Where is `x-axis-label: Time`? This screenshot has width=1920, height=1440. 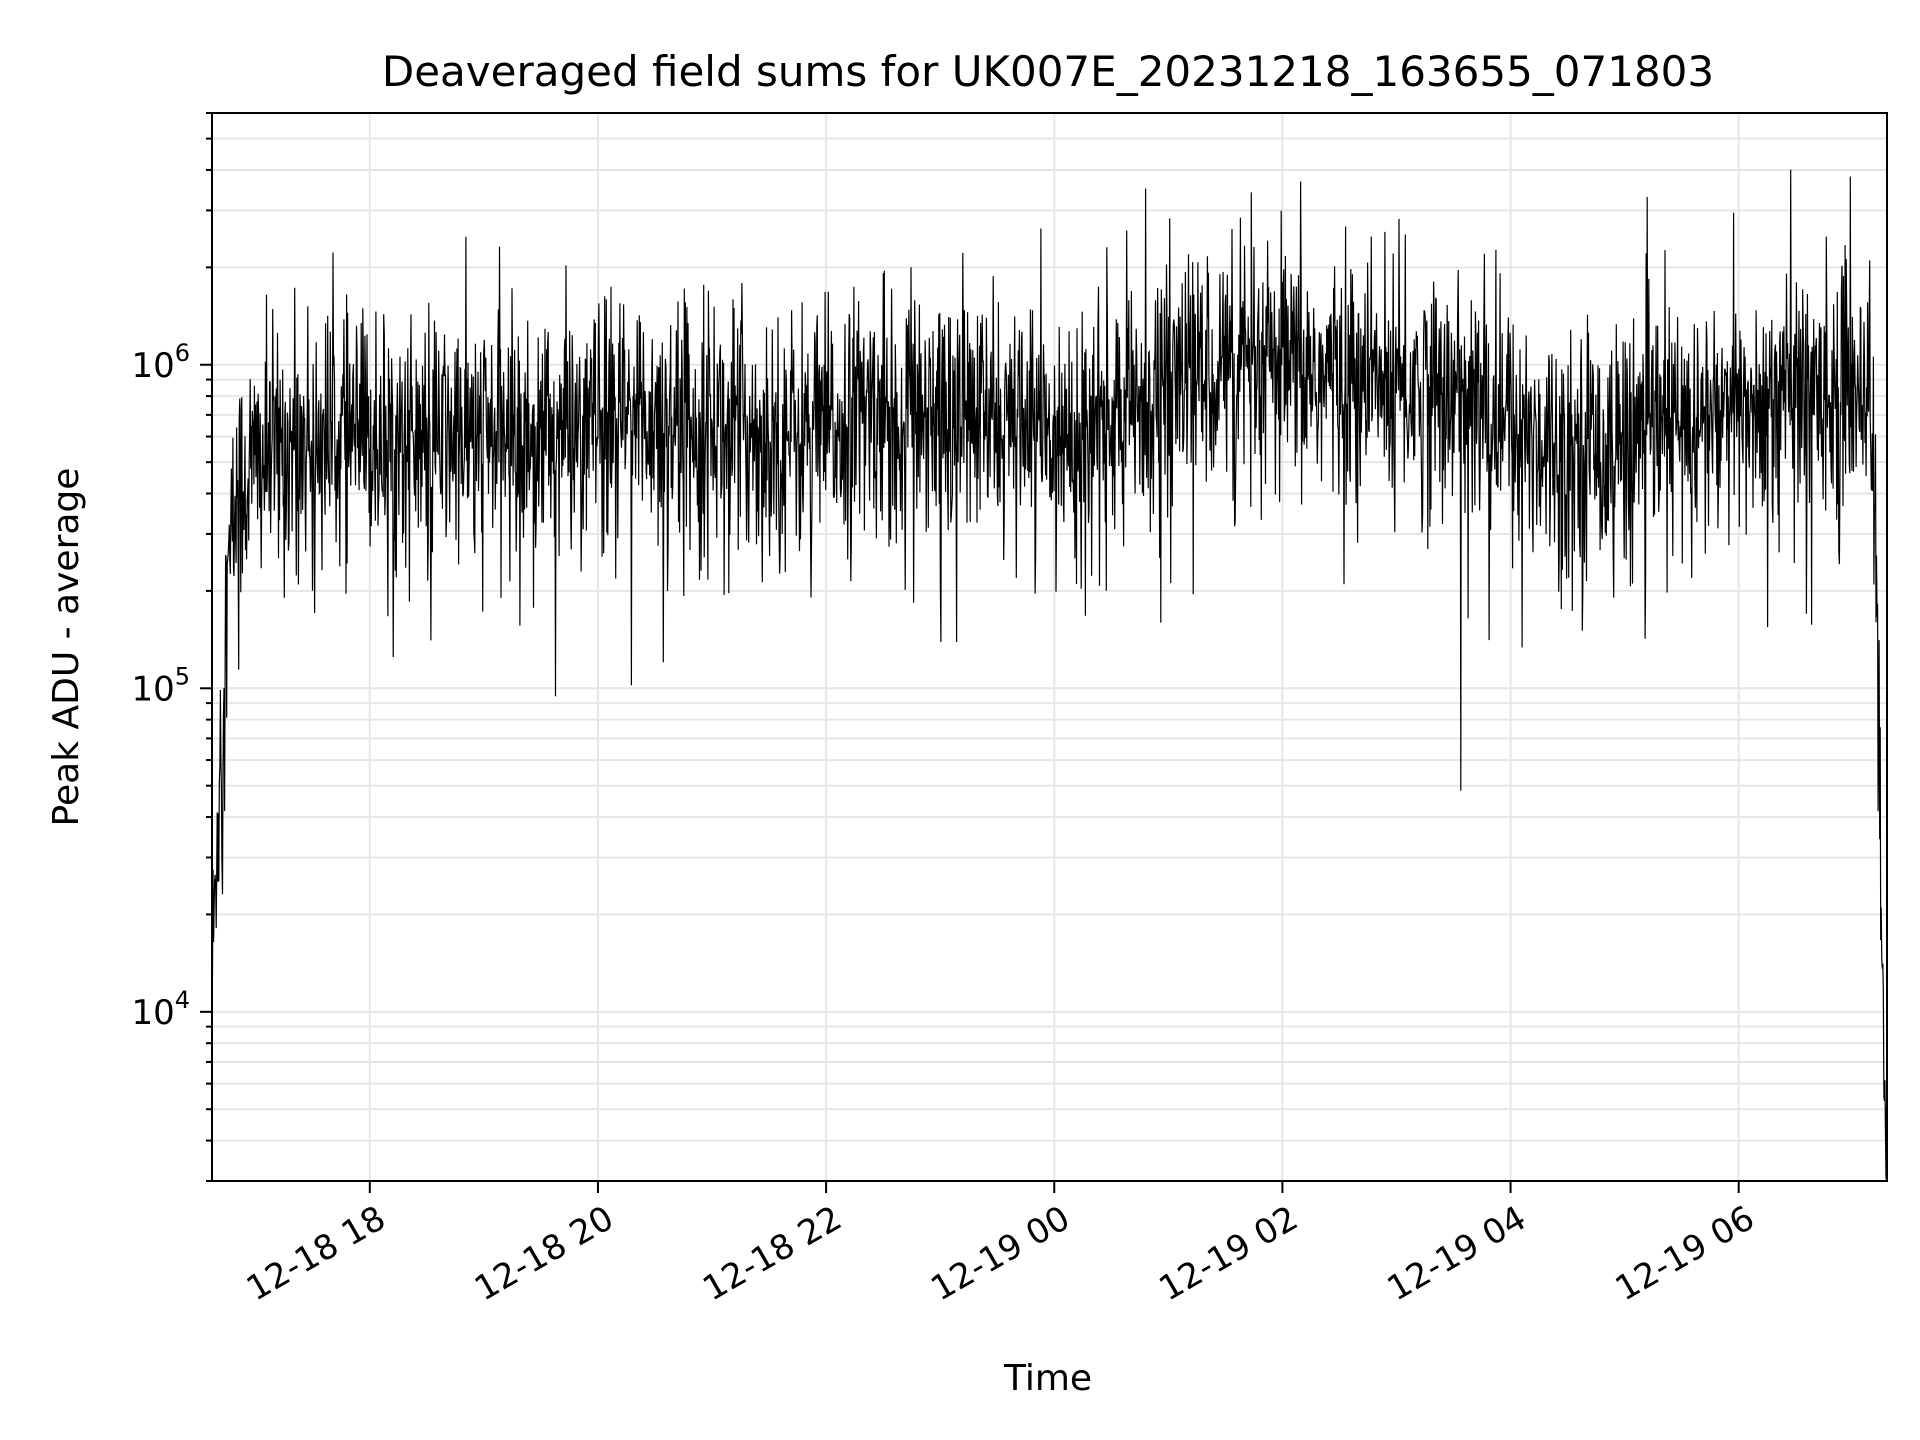
x-axis-label: Time is located at coordinates (1047, 1378).